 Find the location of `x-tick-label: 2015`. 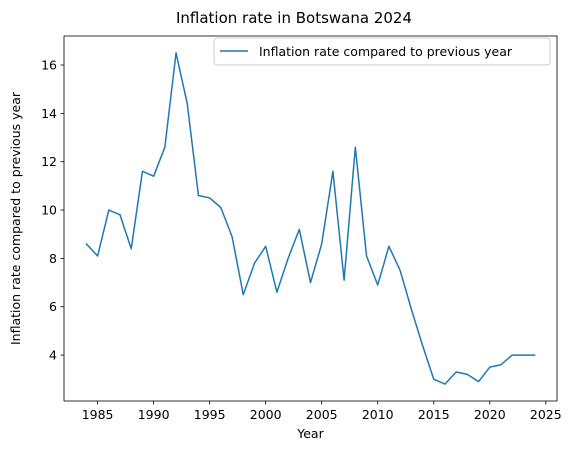

x-tick-label: 2015 is located at coordinates (434, 414).